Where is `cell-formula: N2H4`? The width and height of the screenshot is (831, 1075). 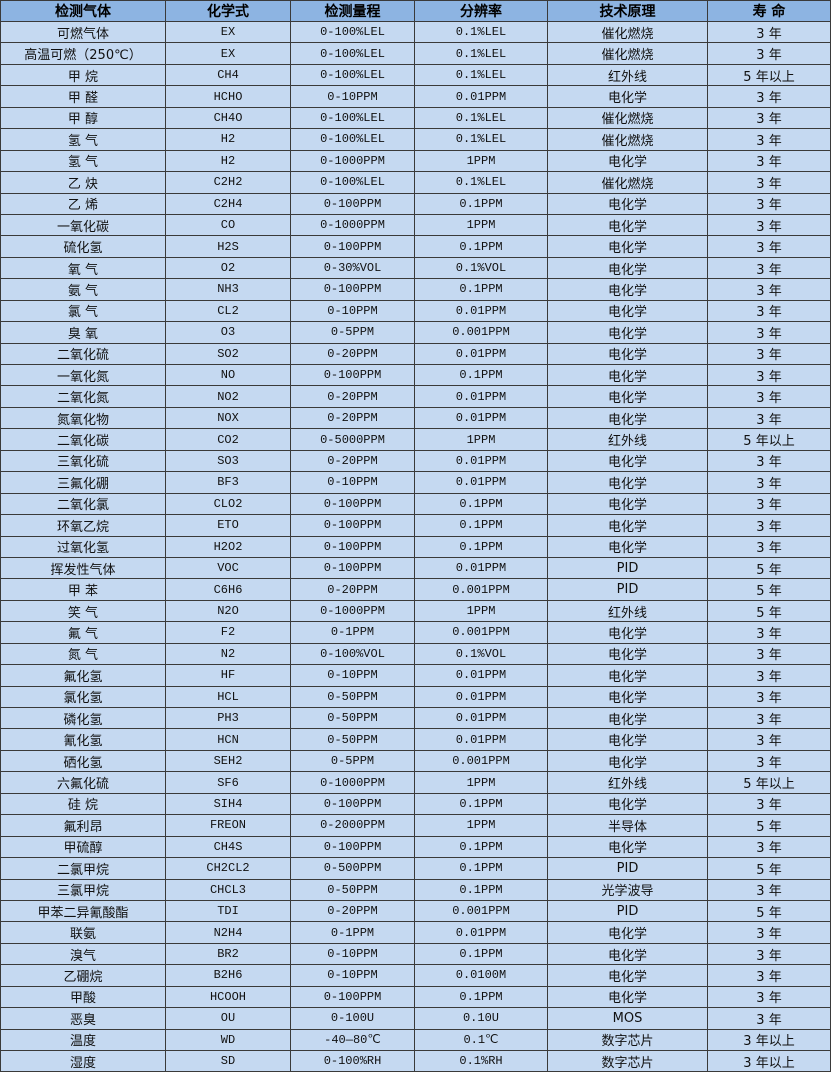
cell-formula: N2H4 is located at coordinates (228, 932).